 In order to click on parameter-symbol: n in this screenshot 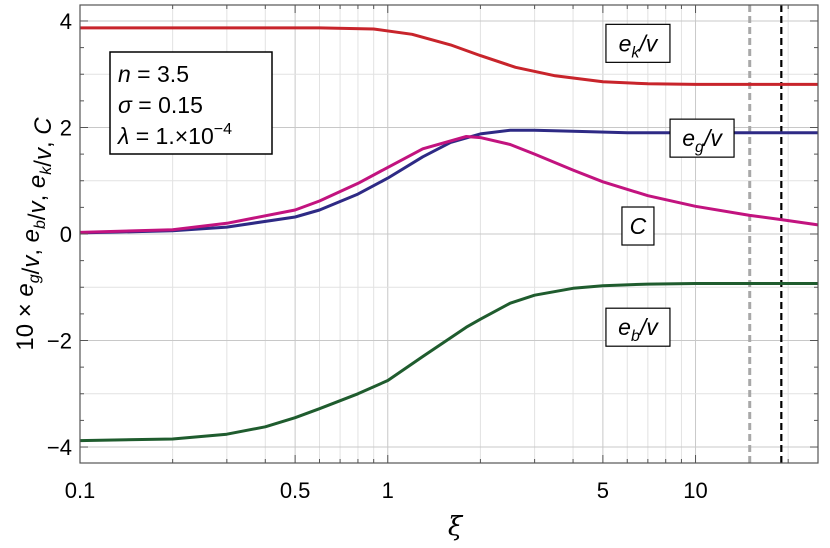, I will do `click(124, 74)`.